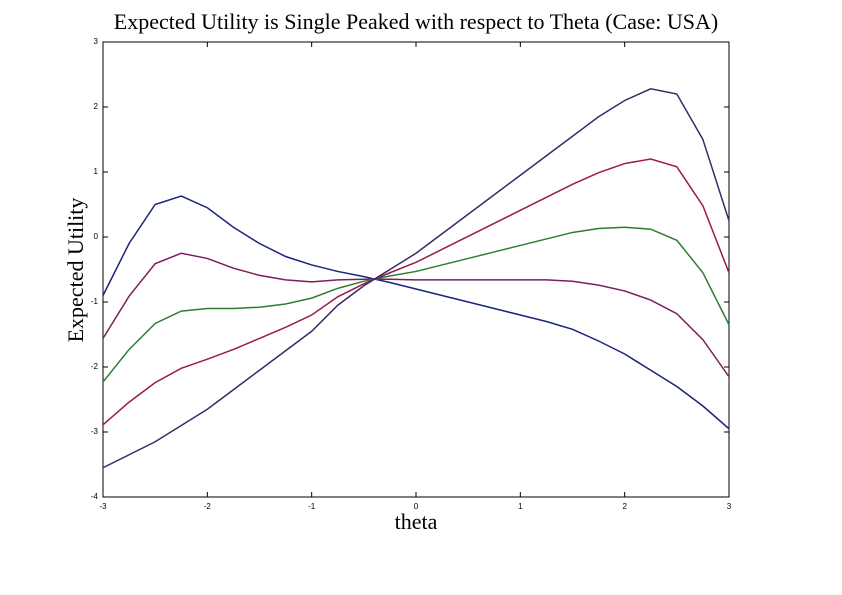 The width and height of the screenshot is (842, 595). I want to click on y-tick-label: -3, so click(95, 431).